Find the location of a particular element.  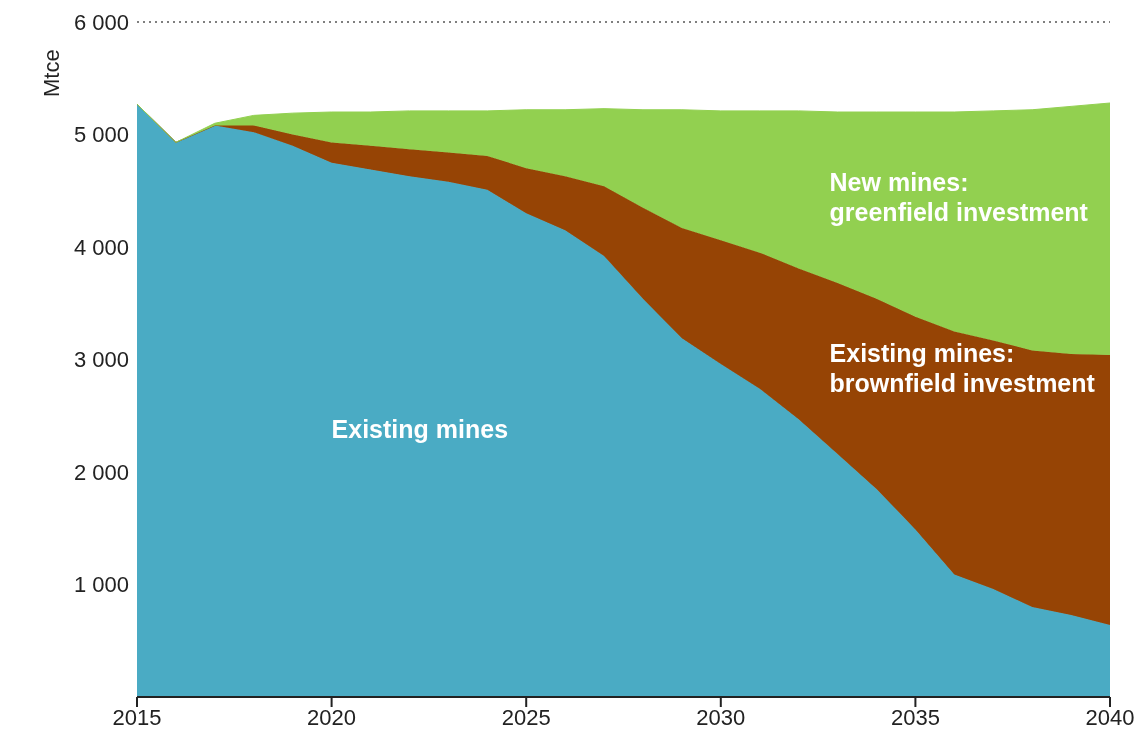

x-tick-label: 2015 is located at coordinates (137, 717).